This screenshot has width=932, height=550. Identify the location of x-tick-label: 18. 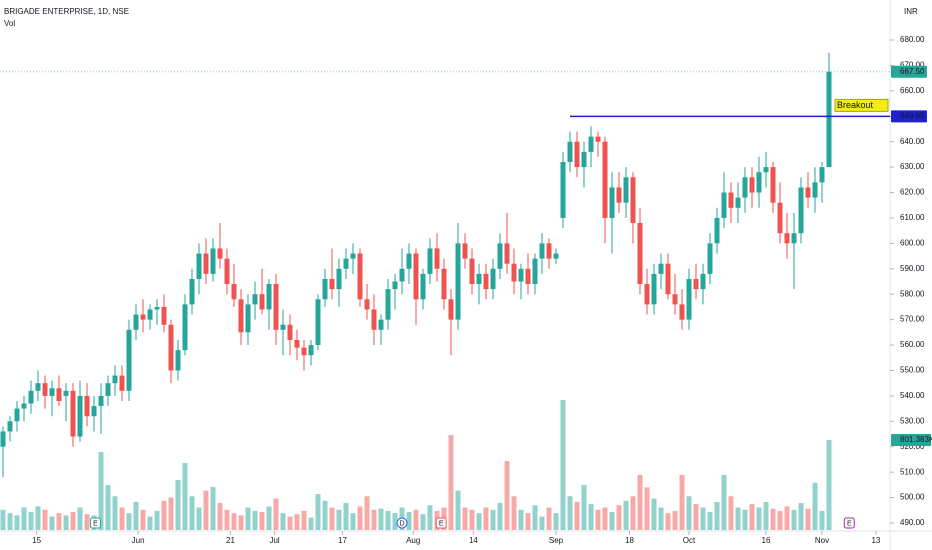
(629, 540).